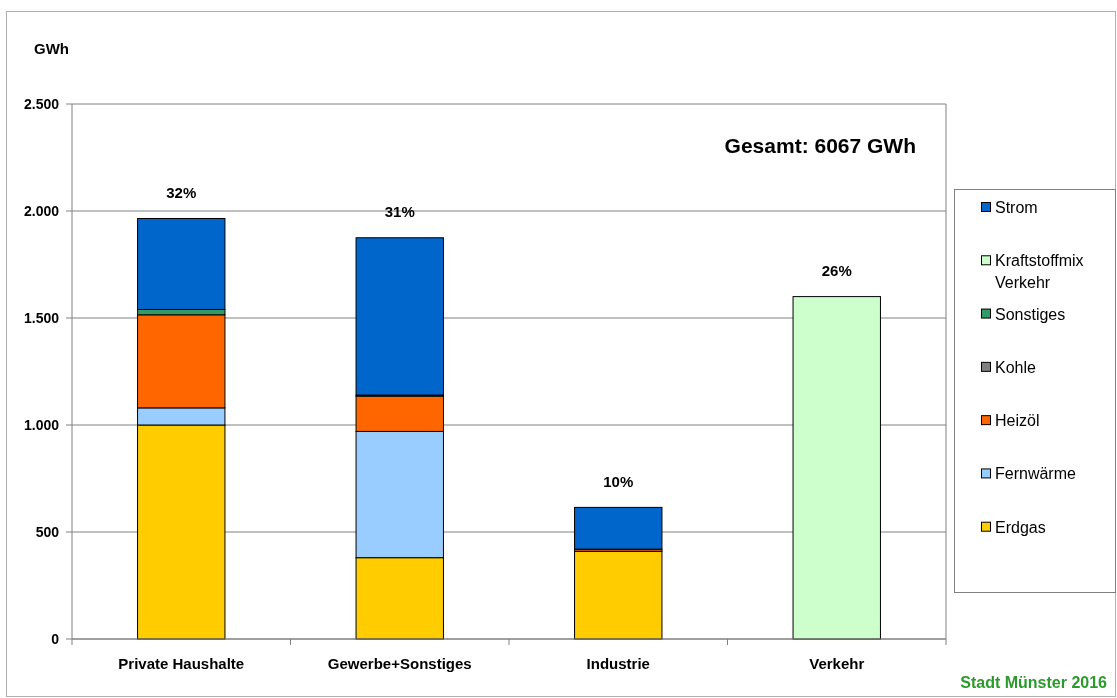  I want to click on y-tick-label: 0, so click(55, 639).